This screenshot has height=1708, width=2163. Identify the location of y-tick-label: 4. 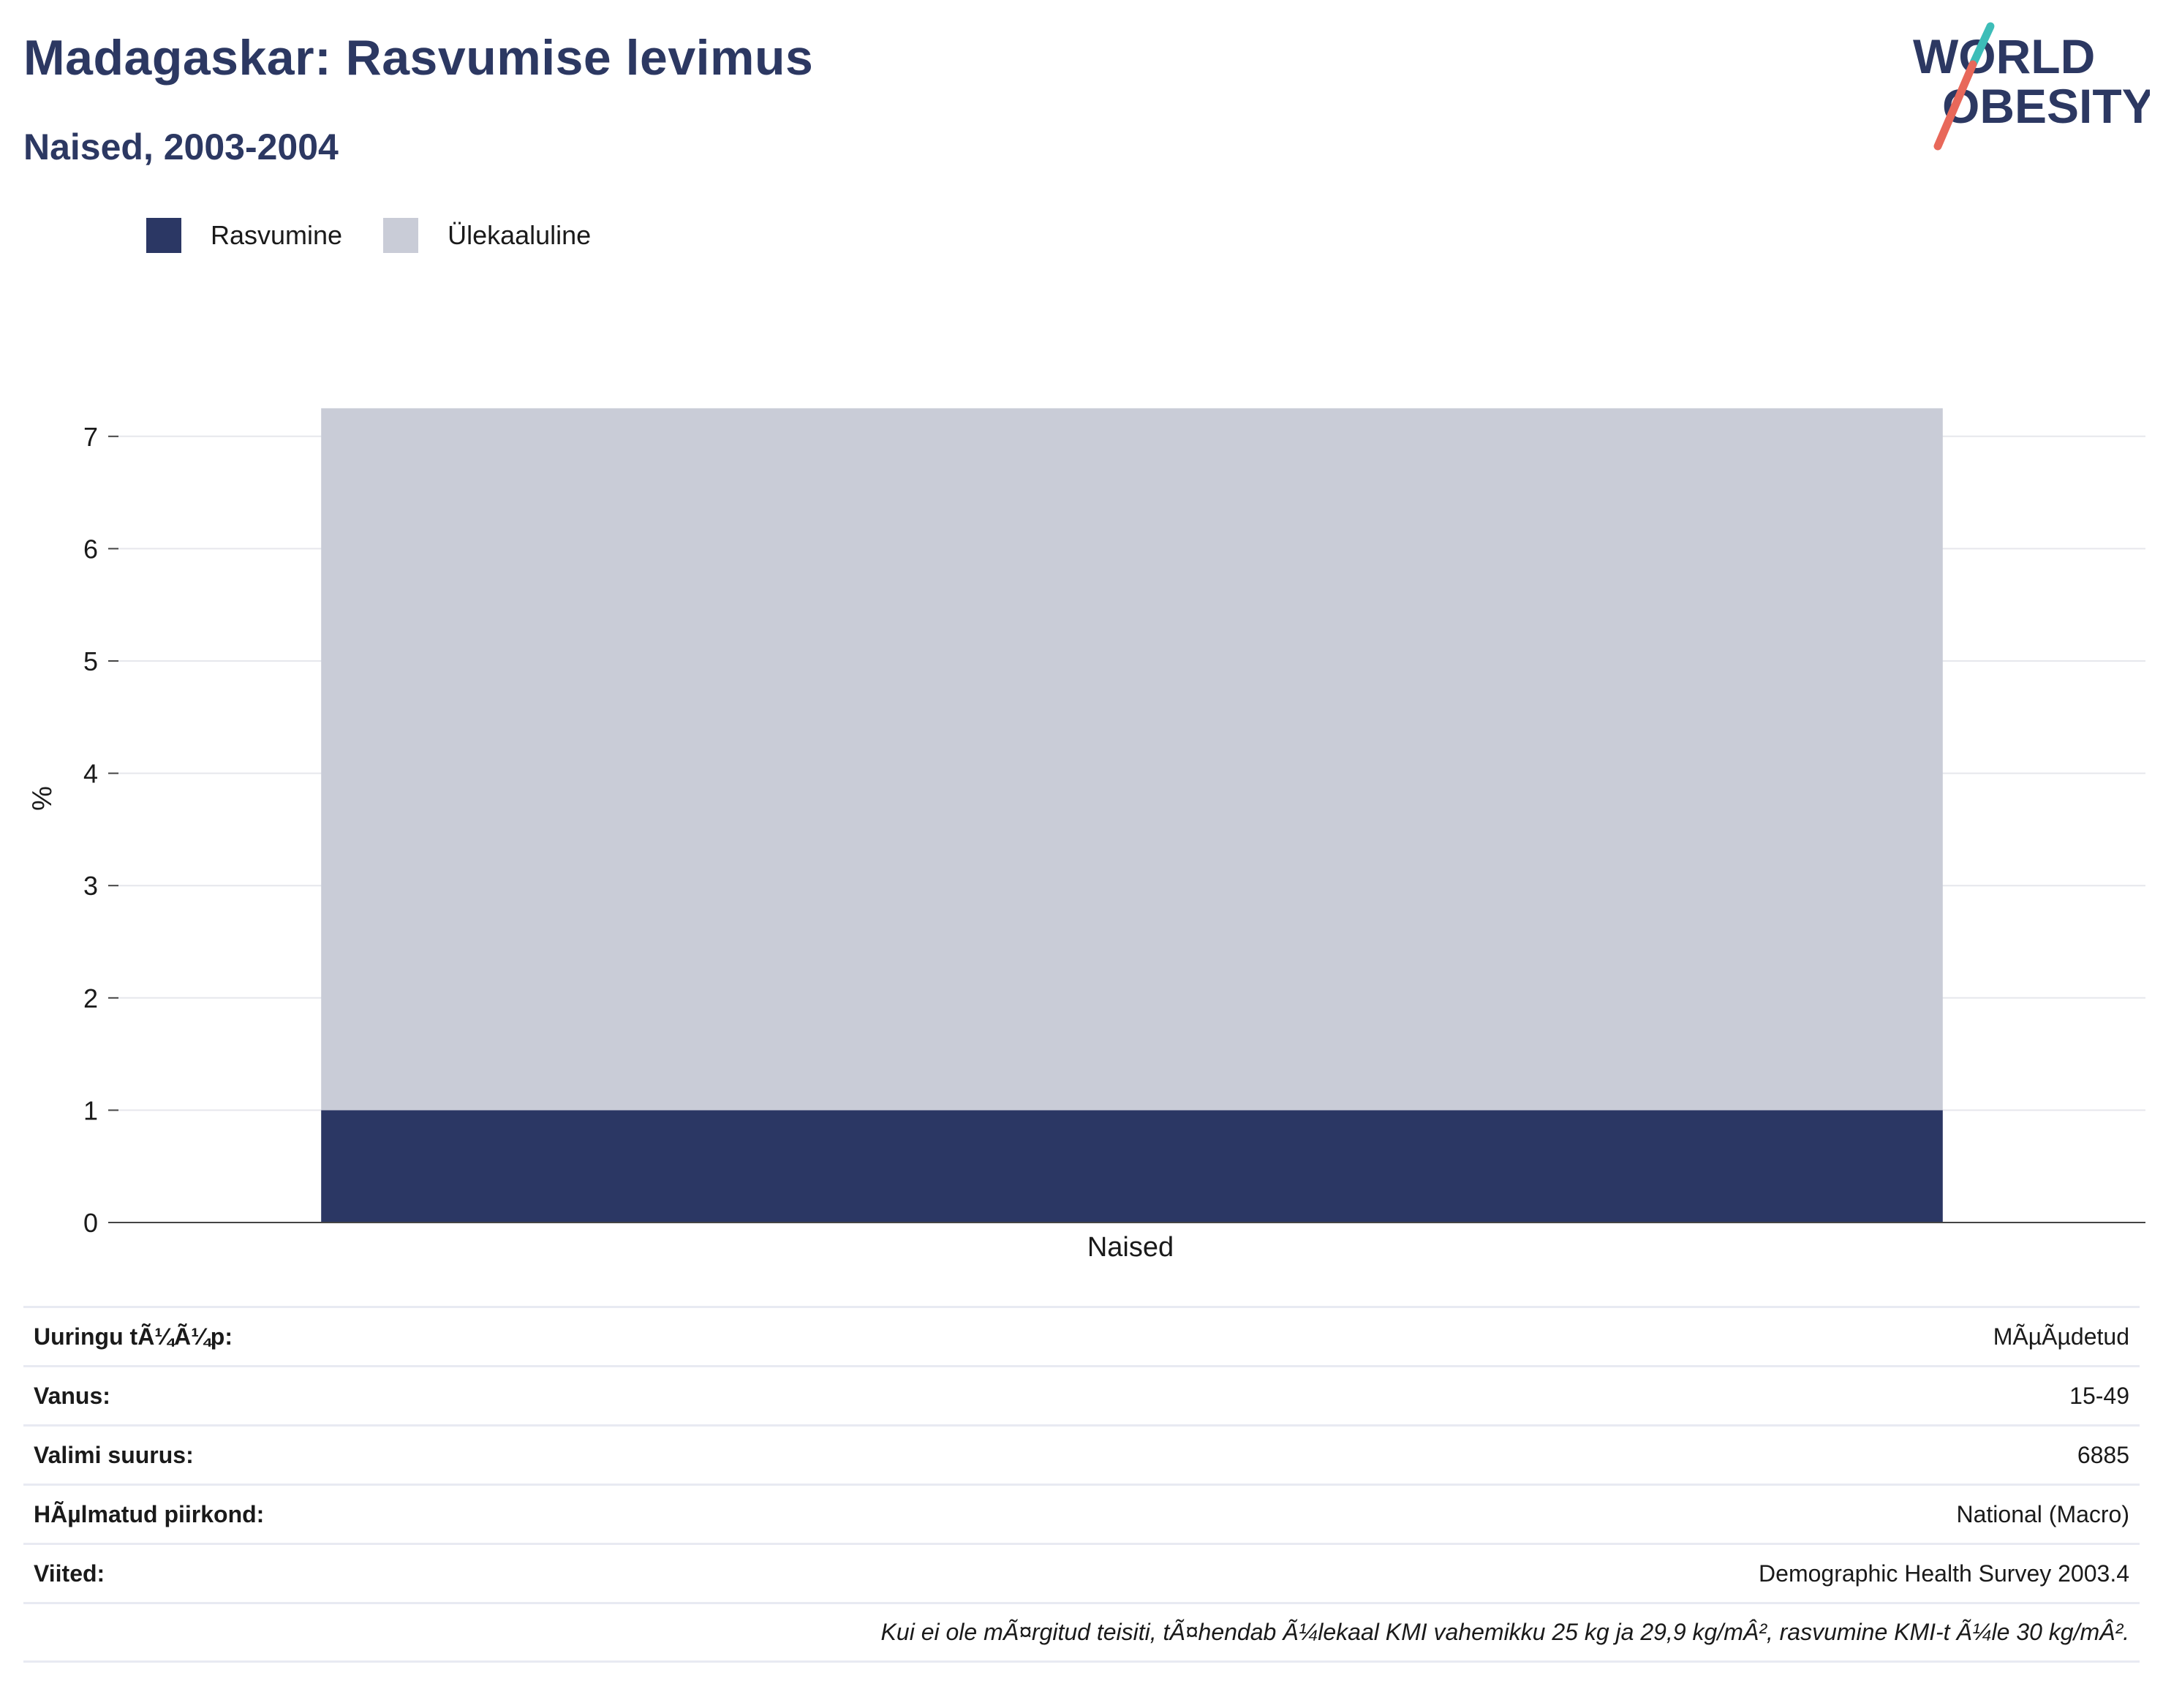
(90, 774).